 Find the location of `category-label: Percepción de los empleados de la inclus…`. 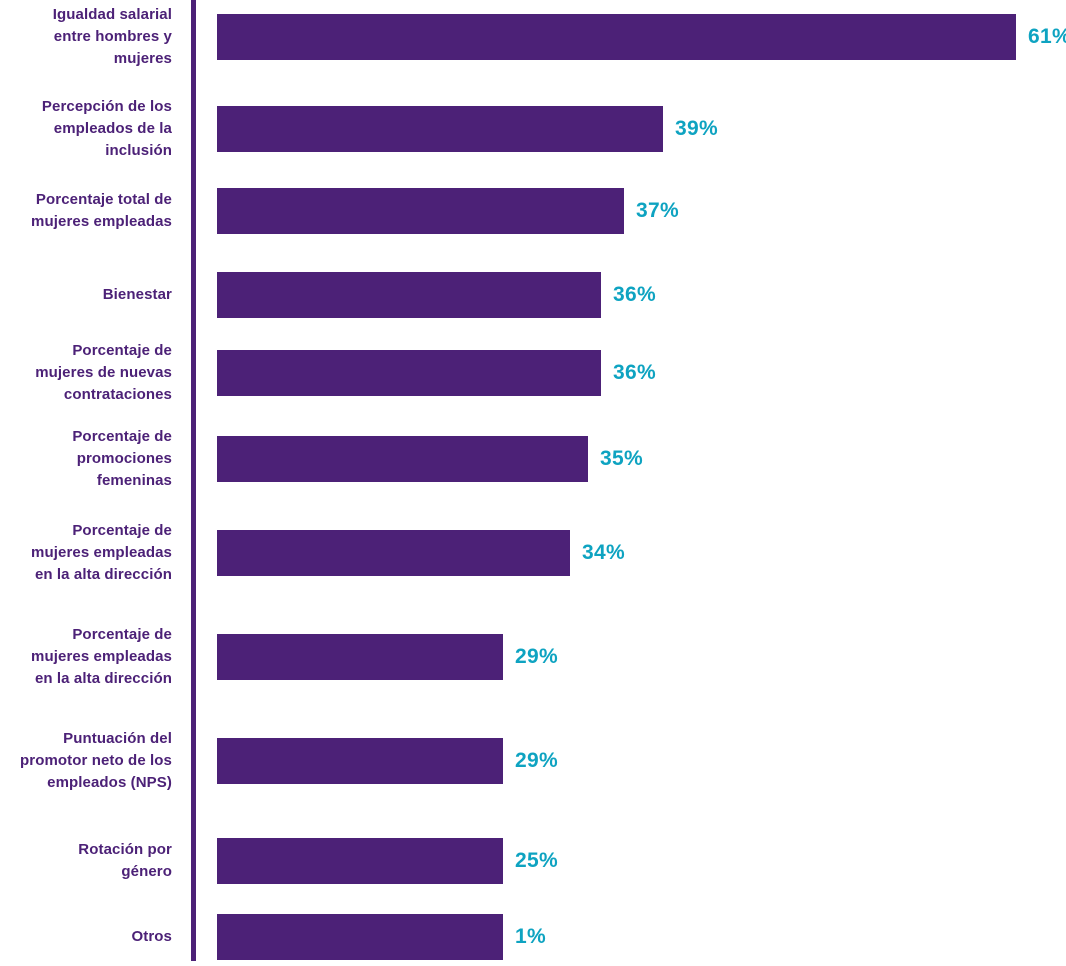

category-label: Percepción de los empleados de la inclus… is located at coordinates (106, 128).